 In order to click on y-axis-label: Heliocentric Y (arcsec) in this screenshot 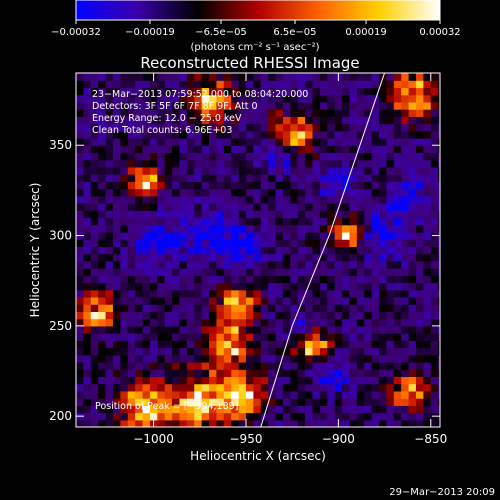, I will do `click(35, 250)`.